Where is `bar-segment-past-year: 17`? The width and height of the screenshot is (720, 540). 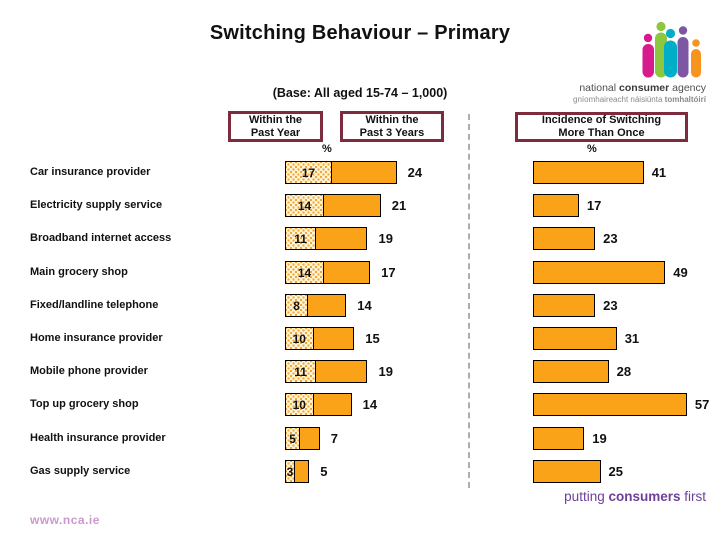 bar-segment-past-year: 17 is located at coordinates (309, 172).